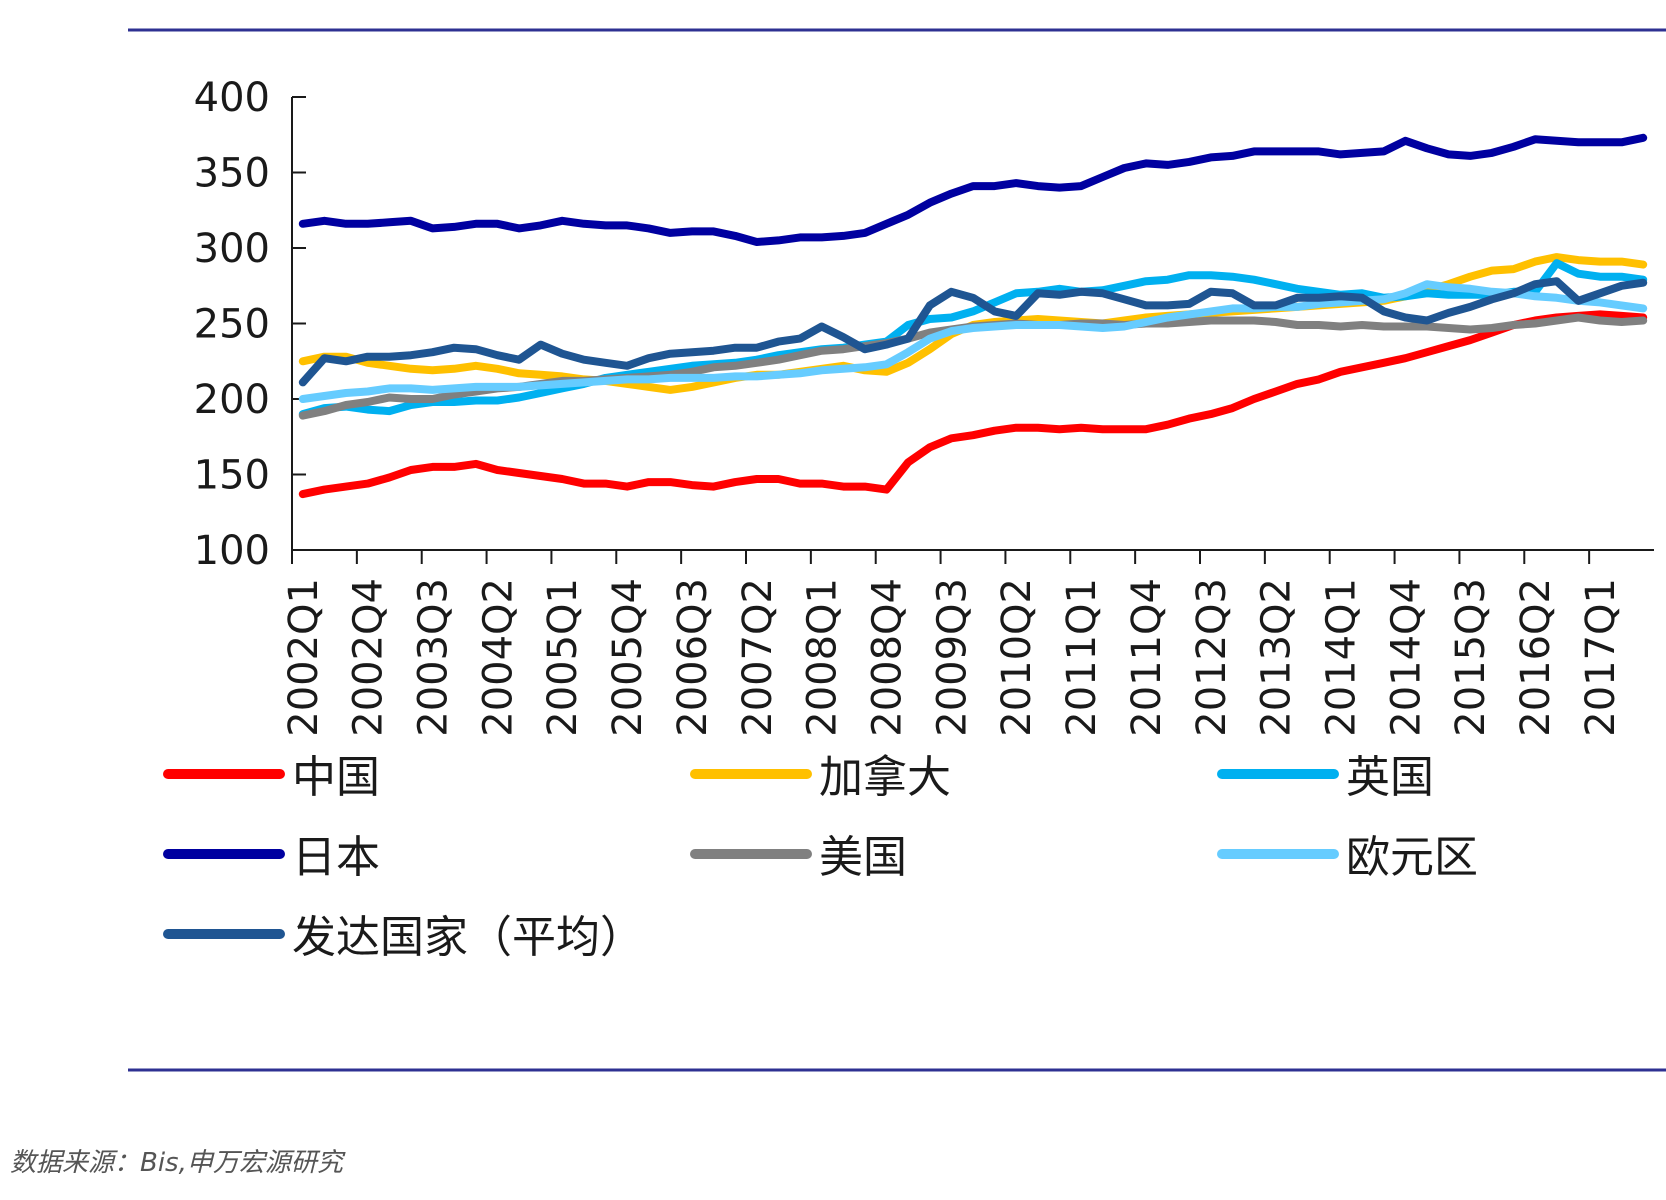 Image resolution: width=1666 pixels, height=1200 pixels. What do you see at coordinates (304, 657) in the screenshot?
I see `x-tick-label: 2002Q1` at bounding box center [304, 657].